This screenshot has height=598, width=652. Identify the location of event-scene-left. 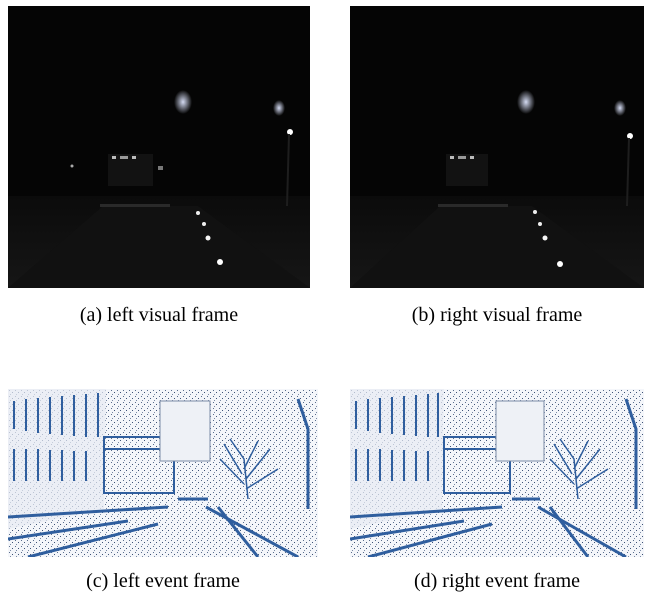
(163, 473).